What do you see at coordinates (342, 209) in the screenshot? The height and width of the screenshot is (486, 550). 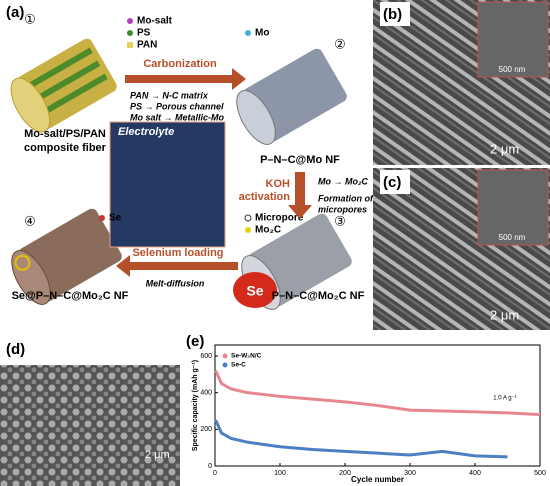 I see `note: micropores` at bounding box center [342, 209].